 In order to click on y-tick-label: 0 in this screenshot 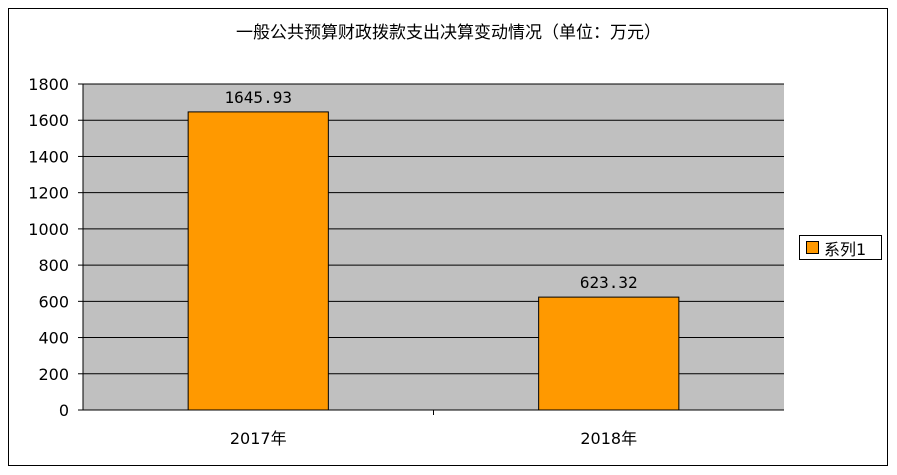, I will do `click(64, 410)`.